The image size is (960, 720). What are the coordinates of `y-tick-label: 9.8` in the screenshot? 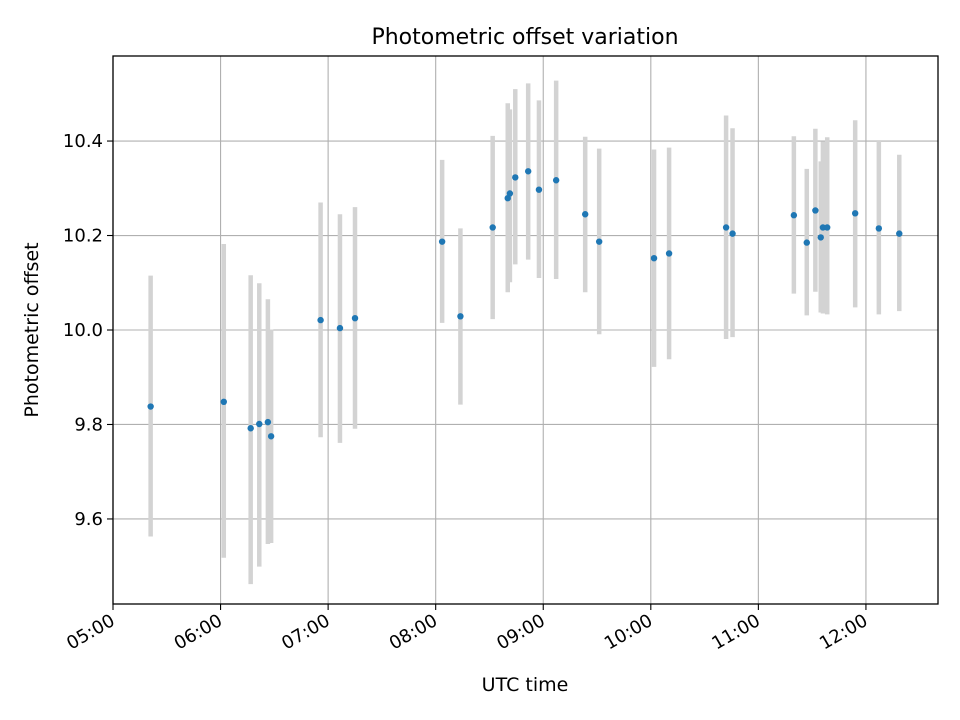 It's located at (88, 424).